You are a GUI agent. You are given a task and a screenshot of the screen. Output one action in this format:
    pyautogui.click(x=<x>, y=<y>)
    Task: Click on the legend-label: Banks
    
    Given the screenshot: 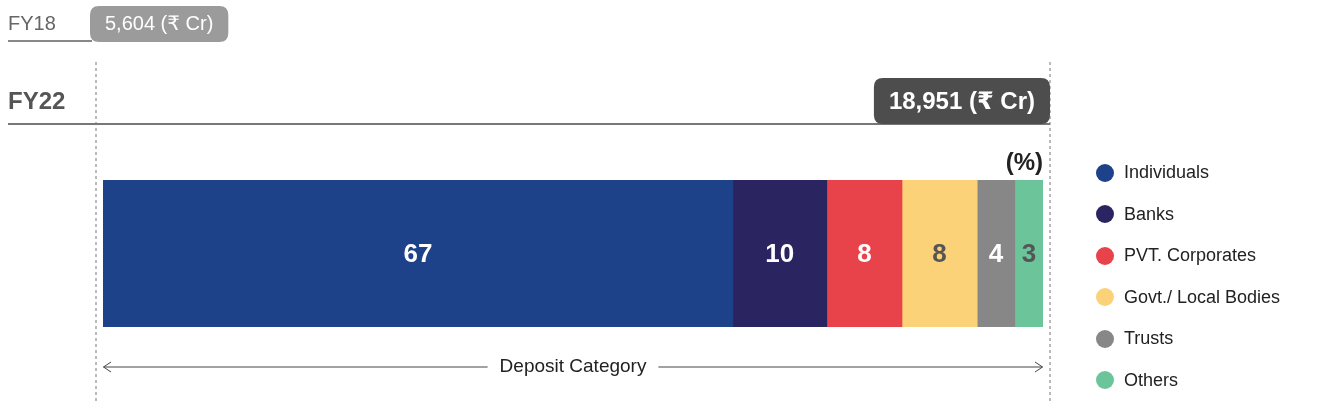 What is the action you would take?
    pyautogui.click(x=1149, y=214)
    